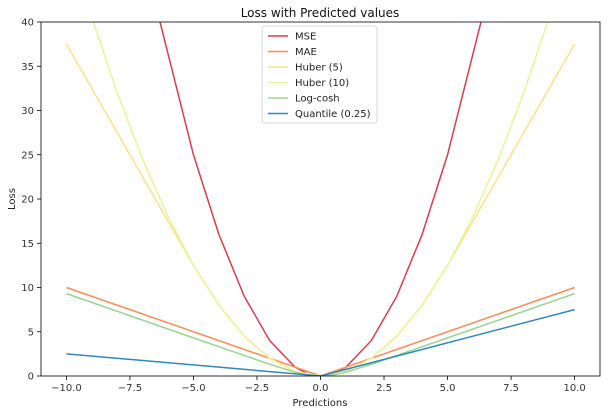  Describe the element at coordinates (322, 83) in the screenshot. I see `legend-label-3: Huber (10)` at that location.